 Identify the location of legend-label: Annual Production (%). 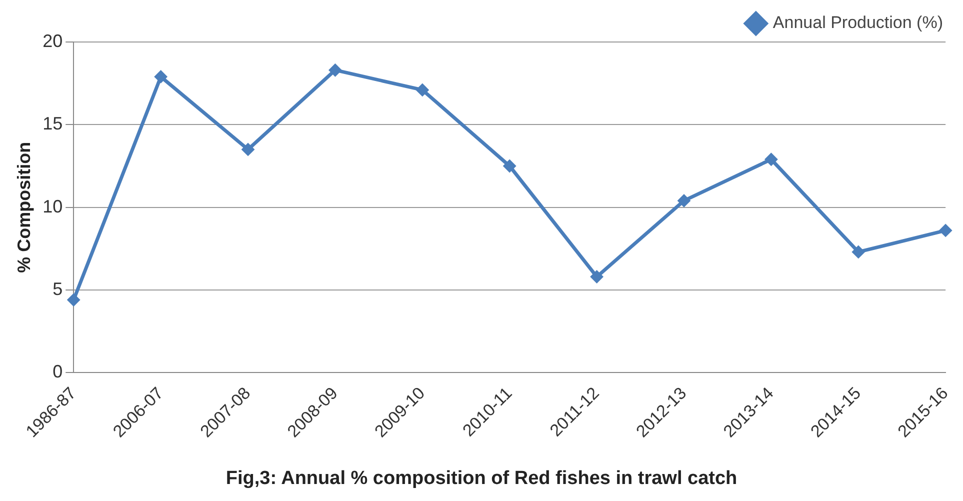
(857, 22).